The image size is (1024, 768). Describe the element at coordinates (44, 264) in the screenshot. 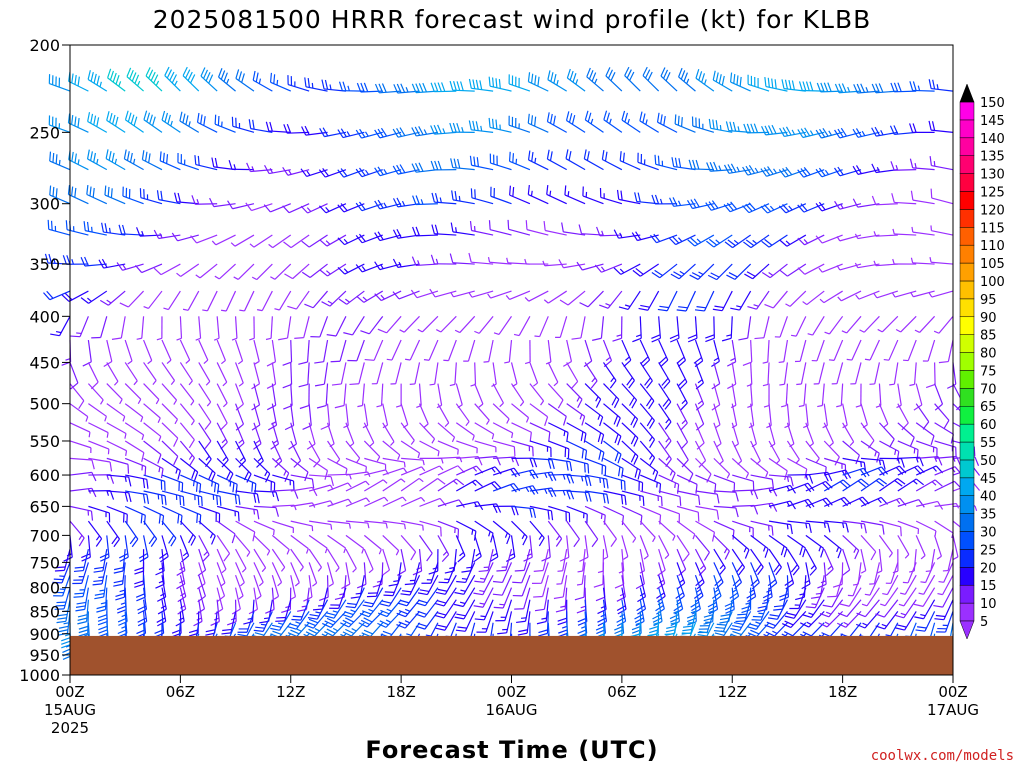

I see `y-tick-label: 350` at that location.